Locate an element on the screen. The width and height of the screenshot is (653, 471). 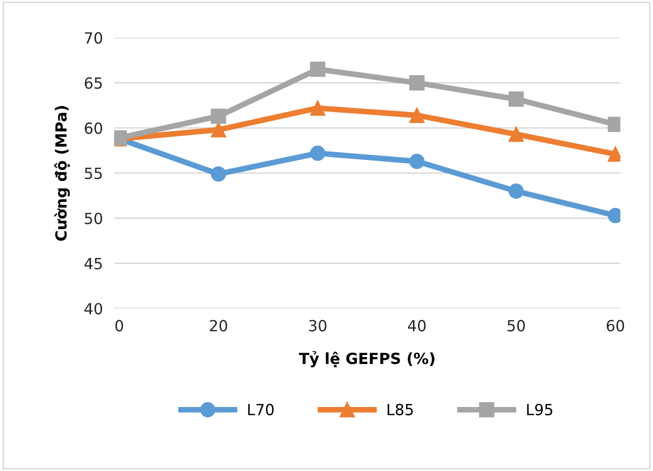
x-tick-label: 30 is located at coordinates (317, 326).